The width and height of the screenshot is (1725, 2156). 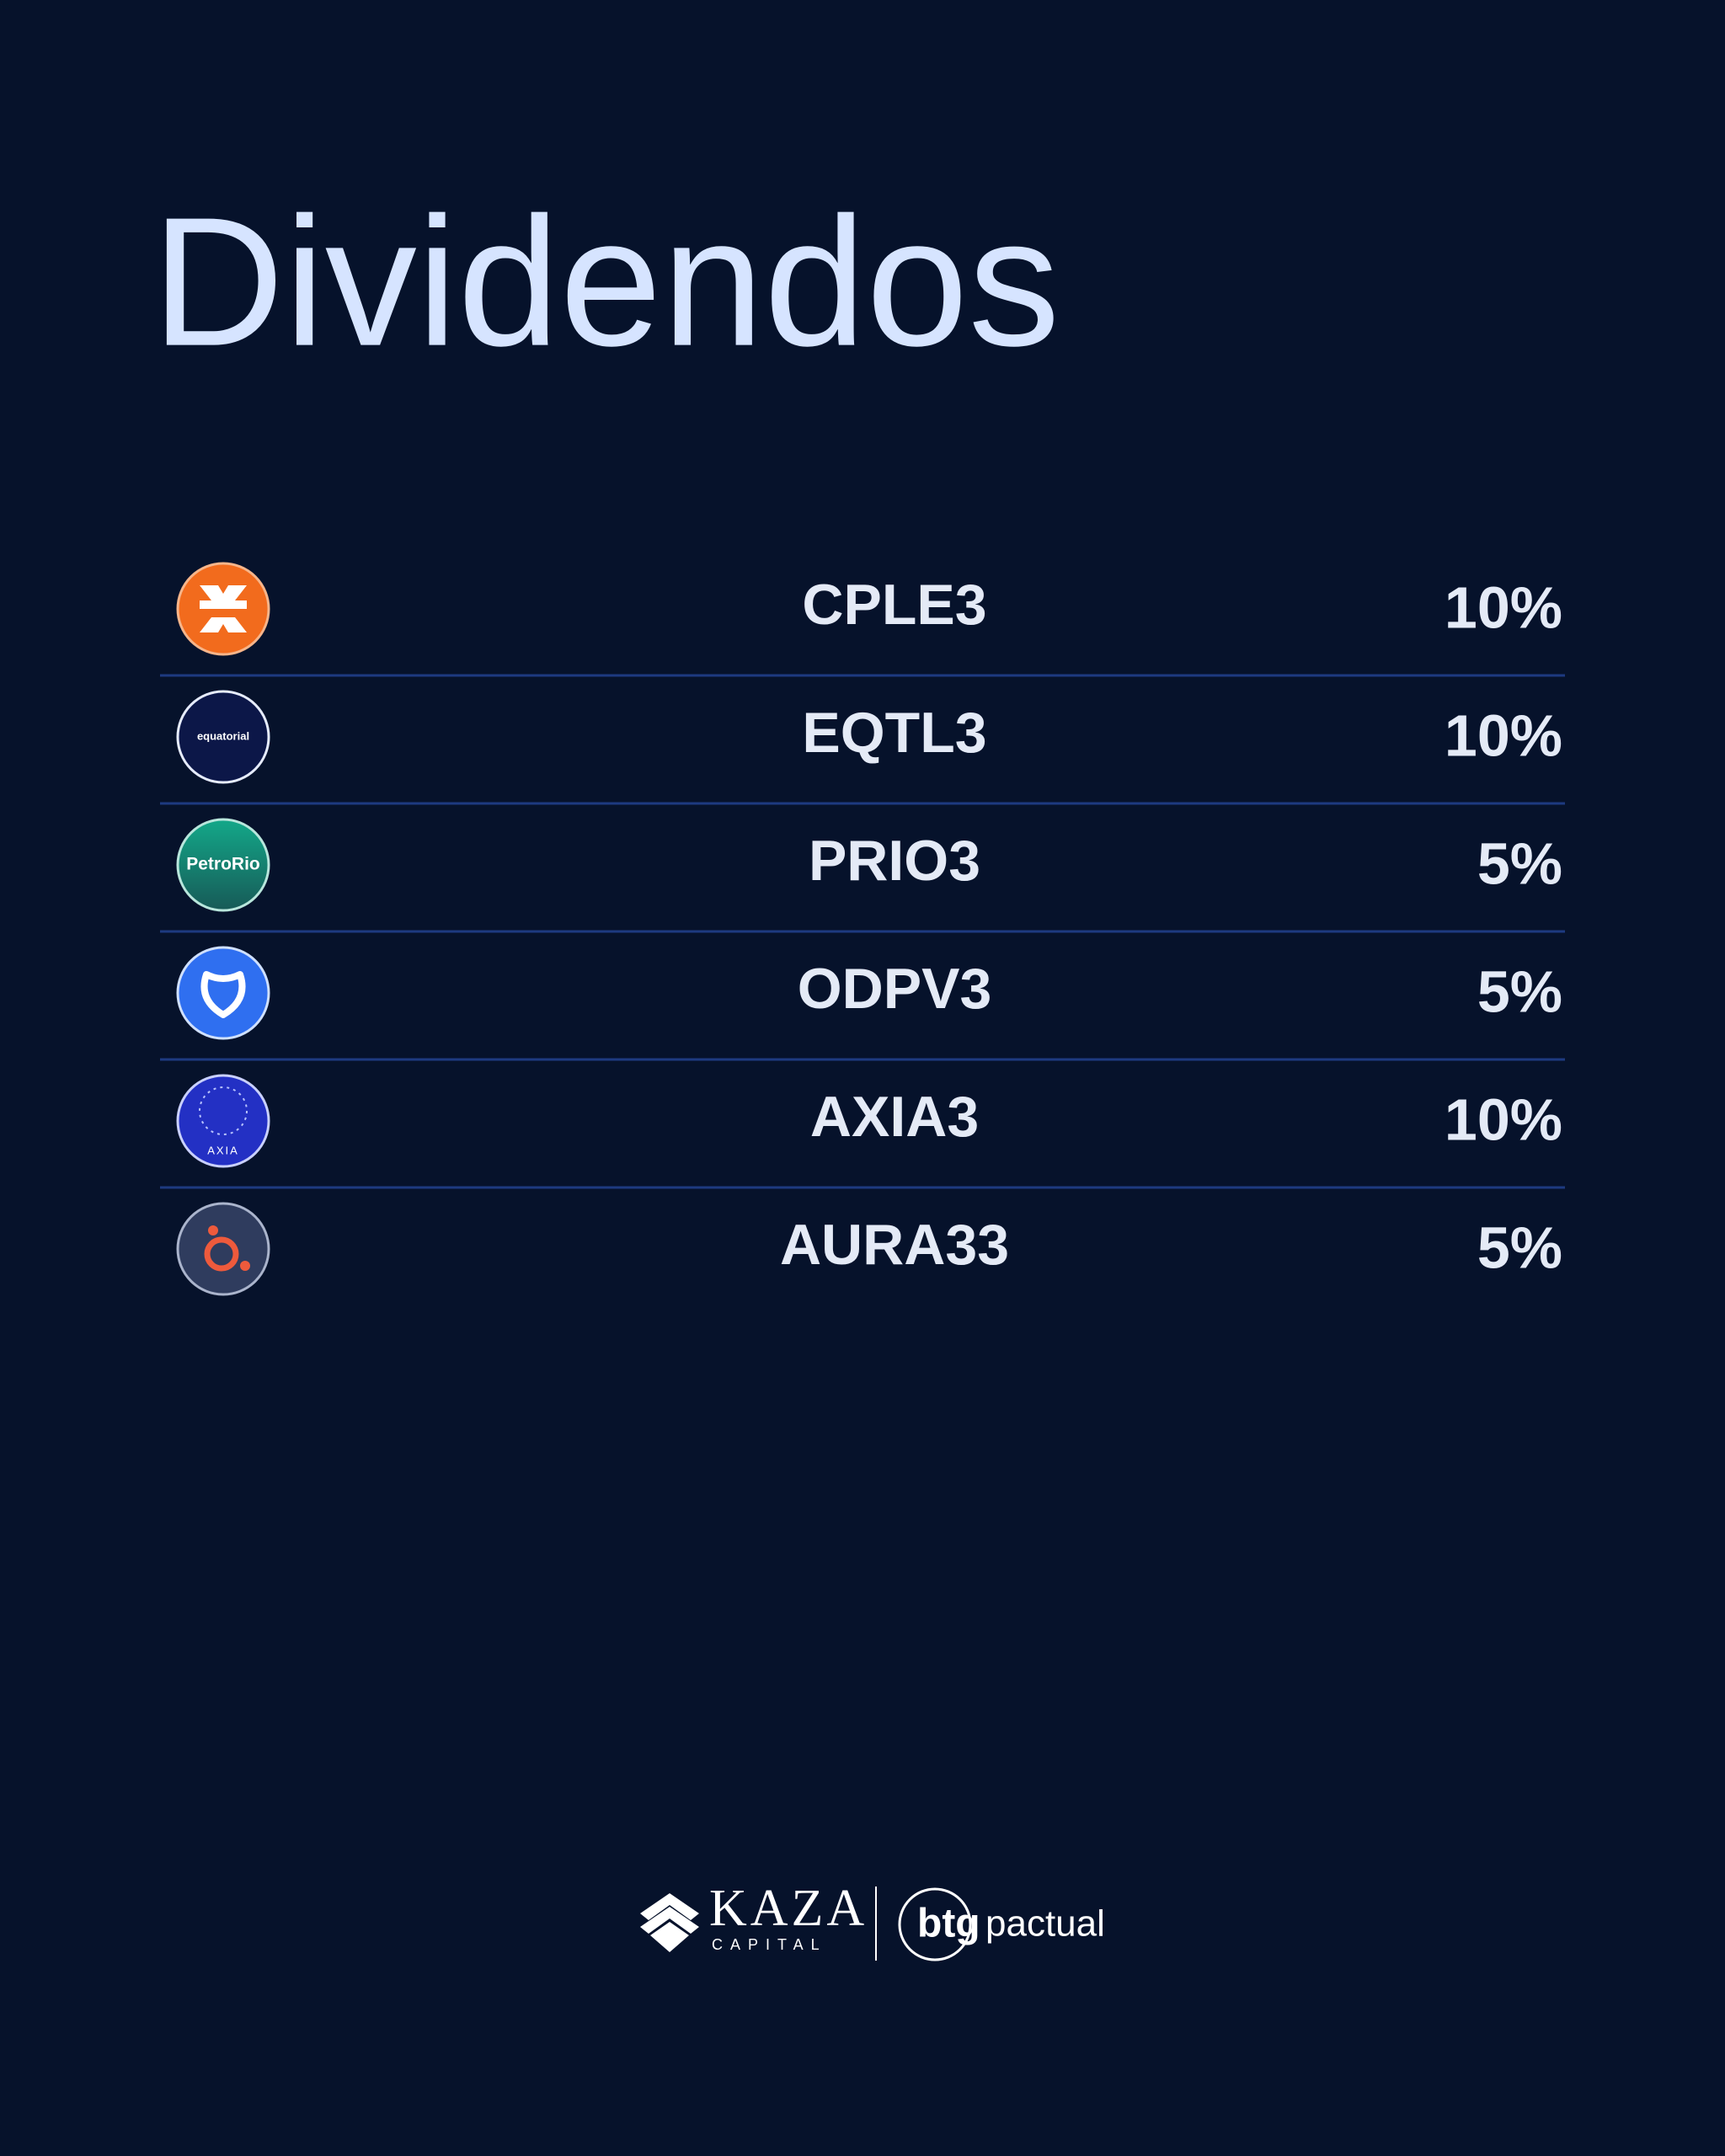 I want to click on footer-partner-name: pactual, so click(x=1045, y=1924).